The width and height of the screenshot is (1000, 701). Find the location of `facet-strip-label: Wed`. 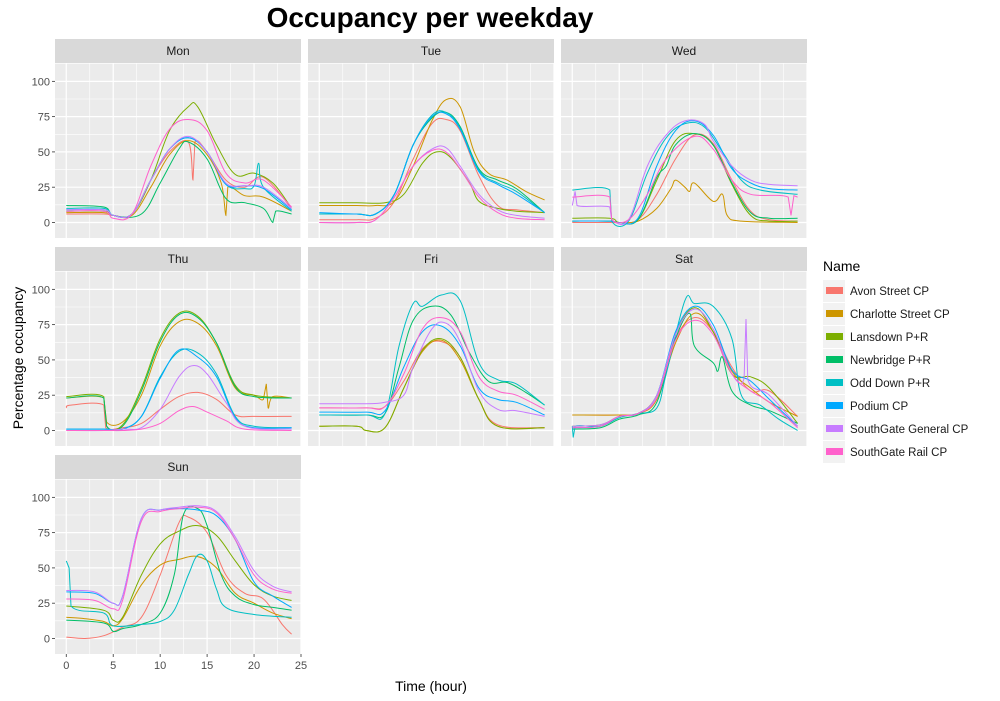

facet-strip-label: Wed is located at coordinates (684, 51).